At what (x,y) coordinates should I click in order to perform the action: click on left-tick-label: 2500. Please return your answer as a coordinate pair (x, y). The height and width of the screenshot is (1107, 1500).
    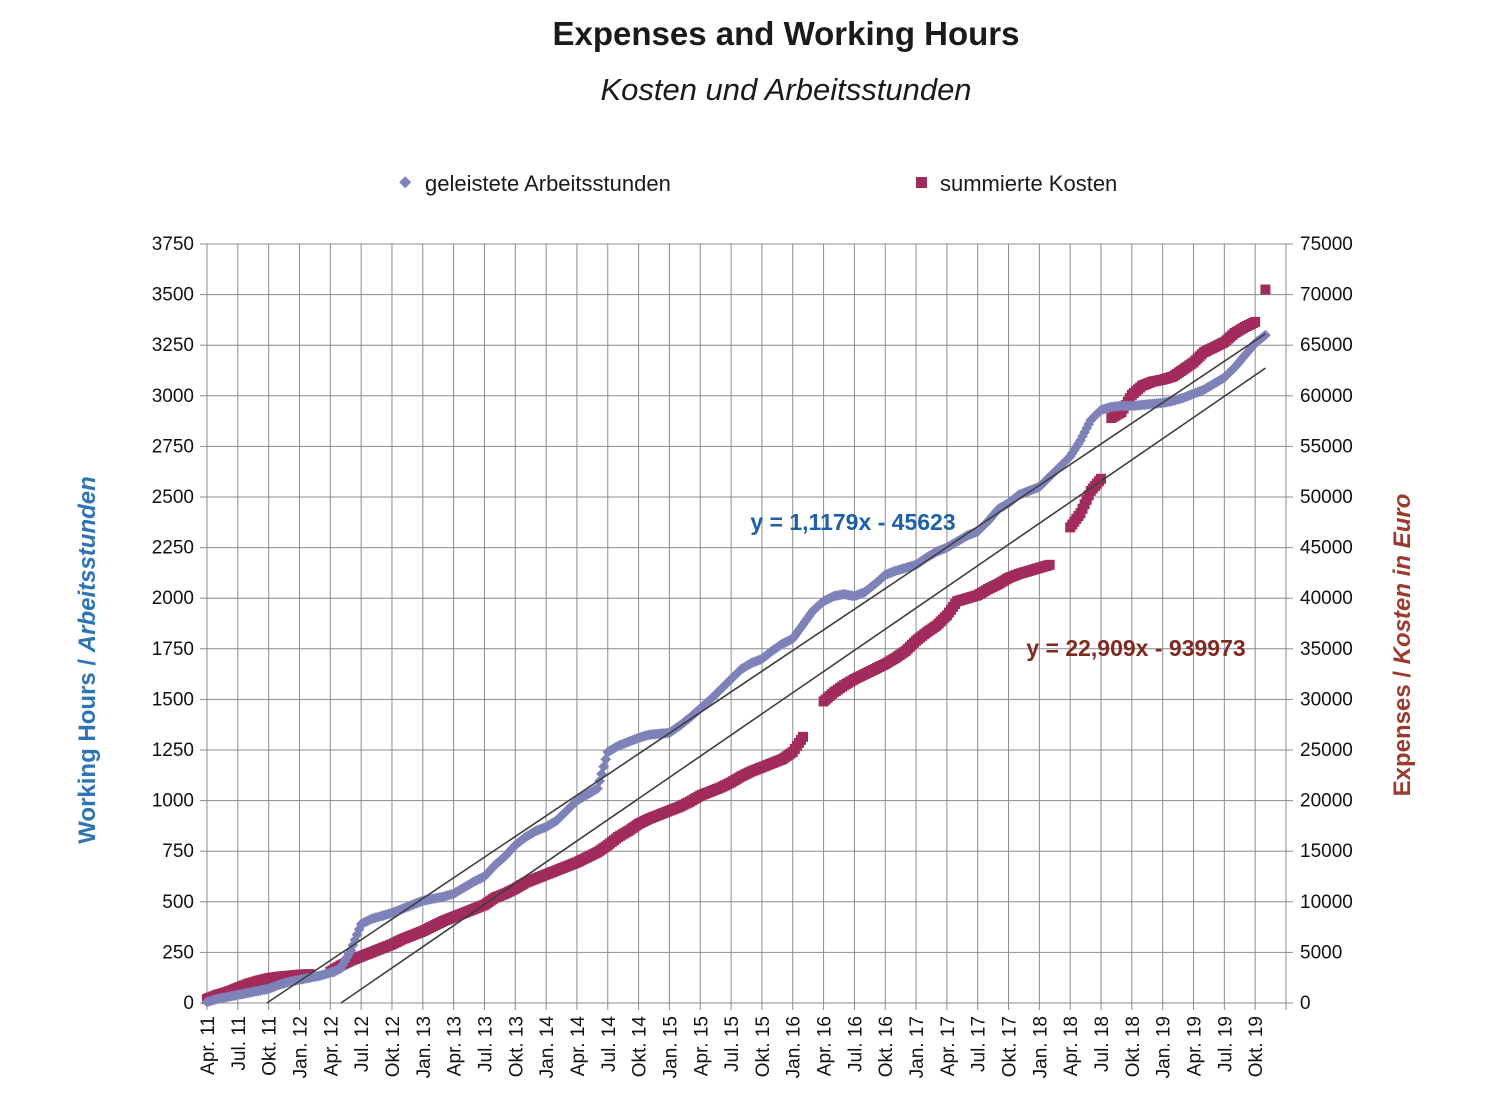
    Looking at the image, I should click on (173, 497).